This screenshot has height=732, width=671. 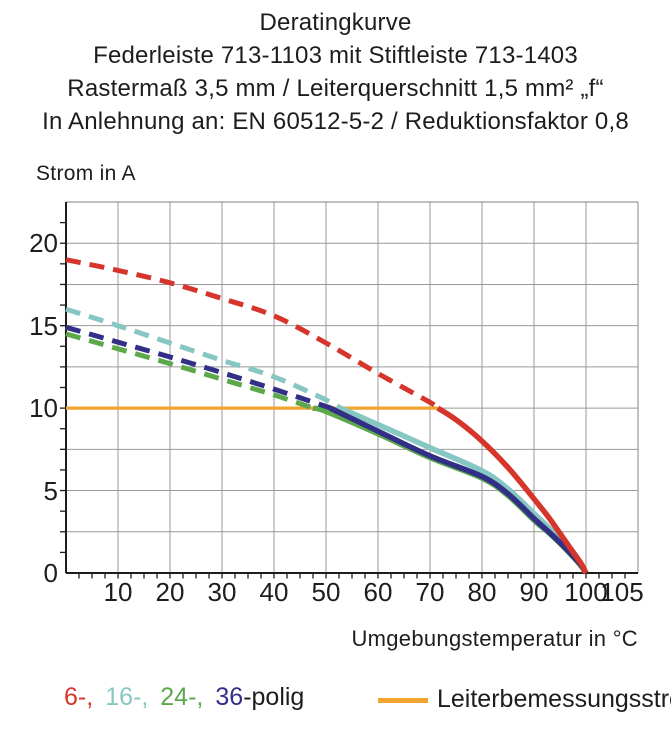 What do you see at coordinates (335, 22) in the screenshot?
I see `title-line-1: Deratingkurve` at bounding box center [335, 22].